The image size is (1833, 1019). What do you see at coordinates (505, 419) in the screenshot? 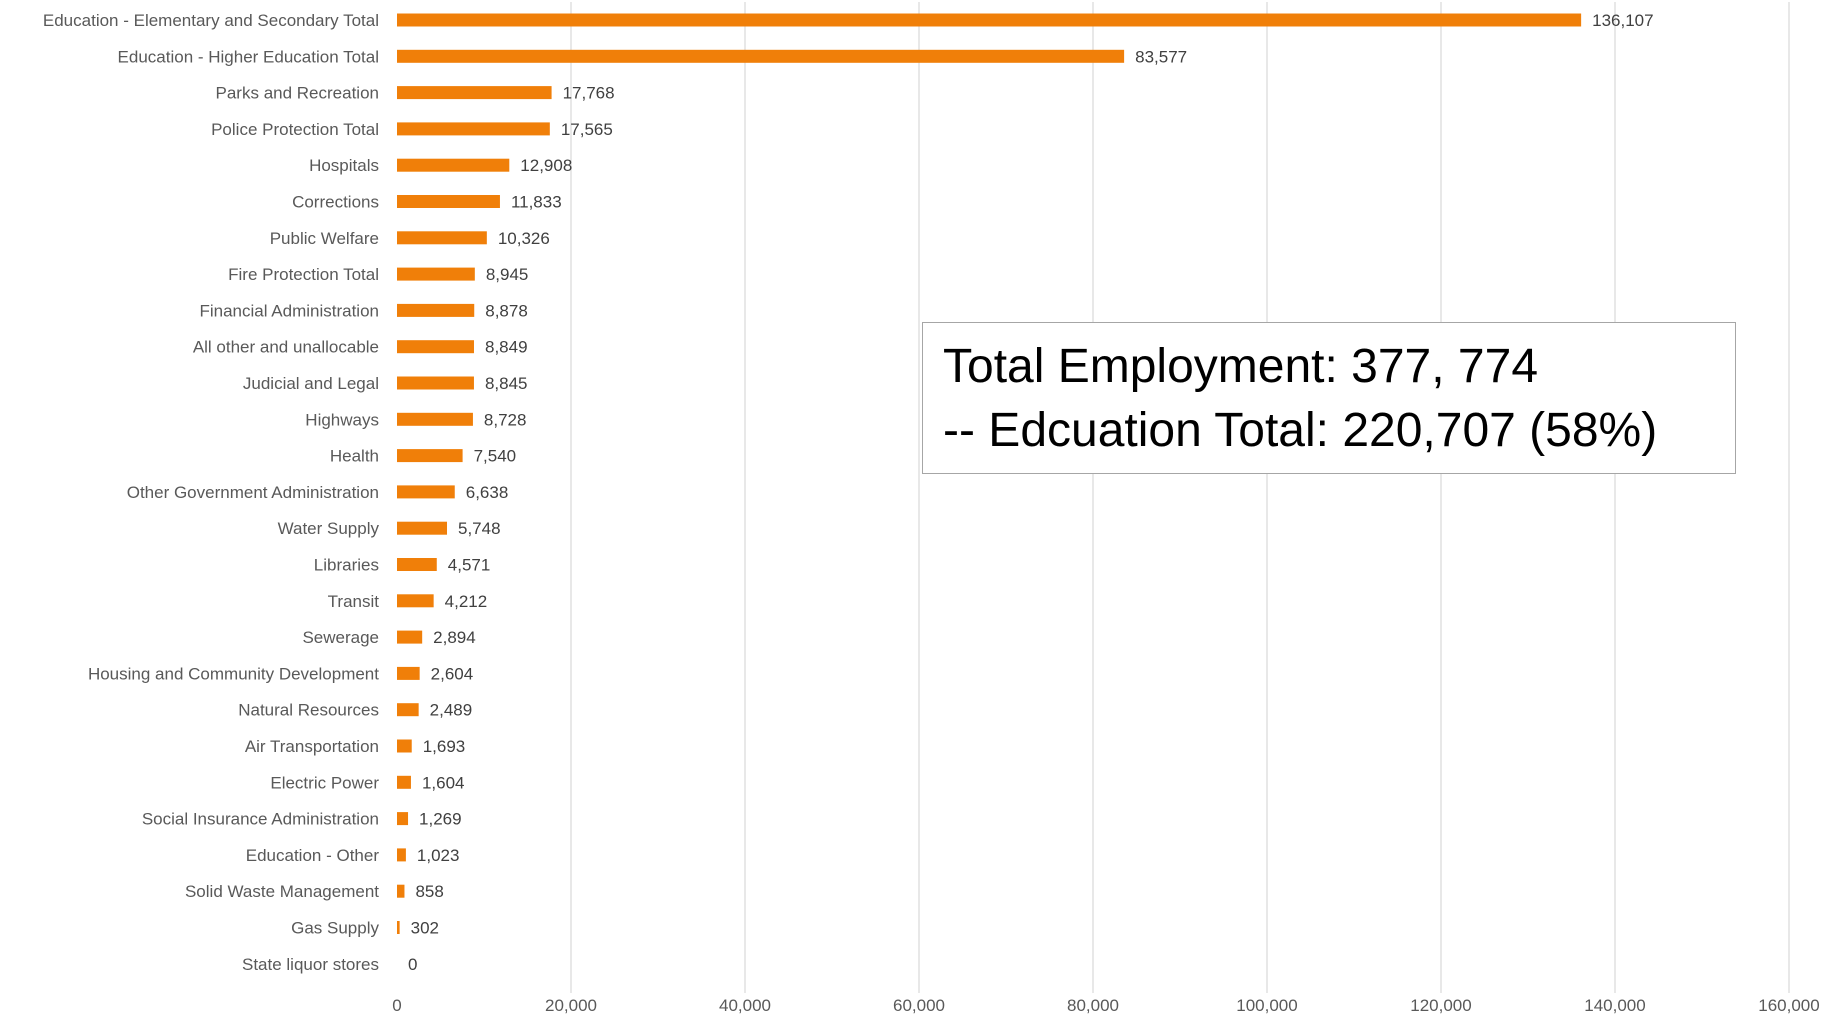
I see `data-label: 8,728` at bounding box center [505, 419].